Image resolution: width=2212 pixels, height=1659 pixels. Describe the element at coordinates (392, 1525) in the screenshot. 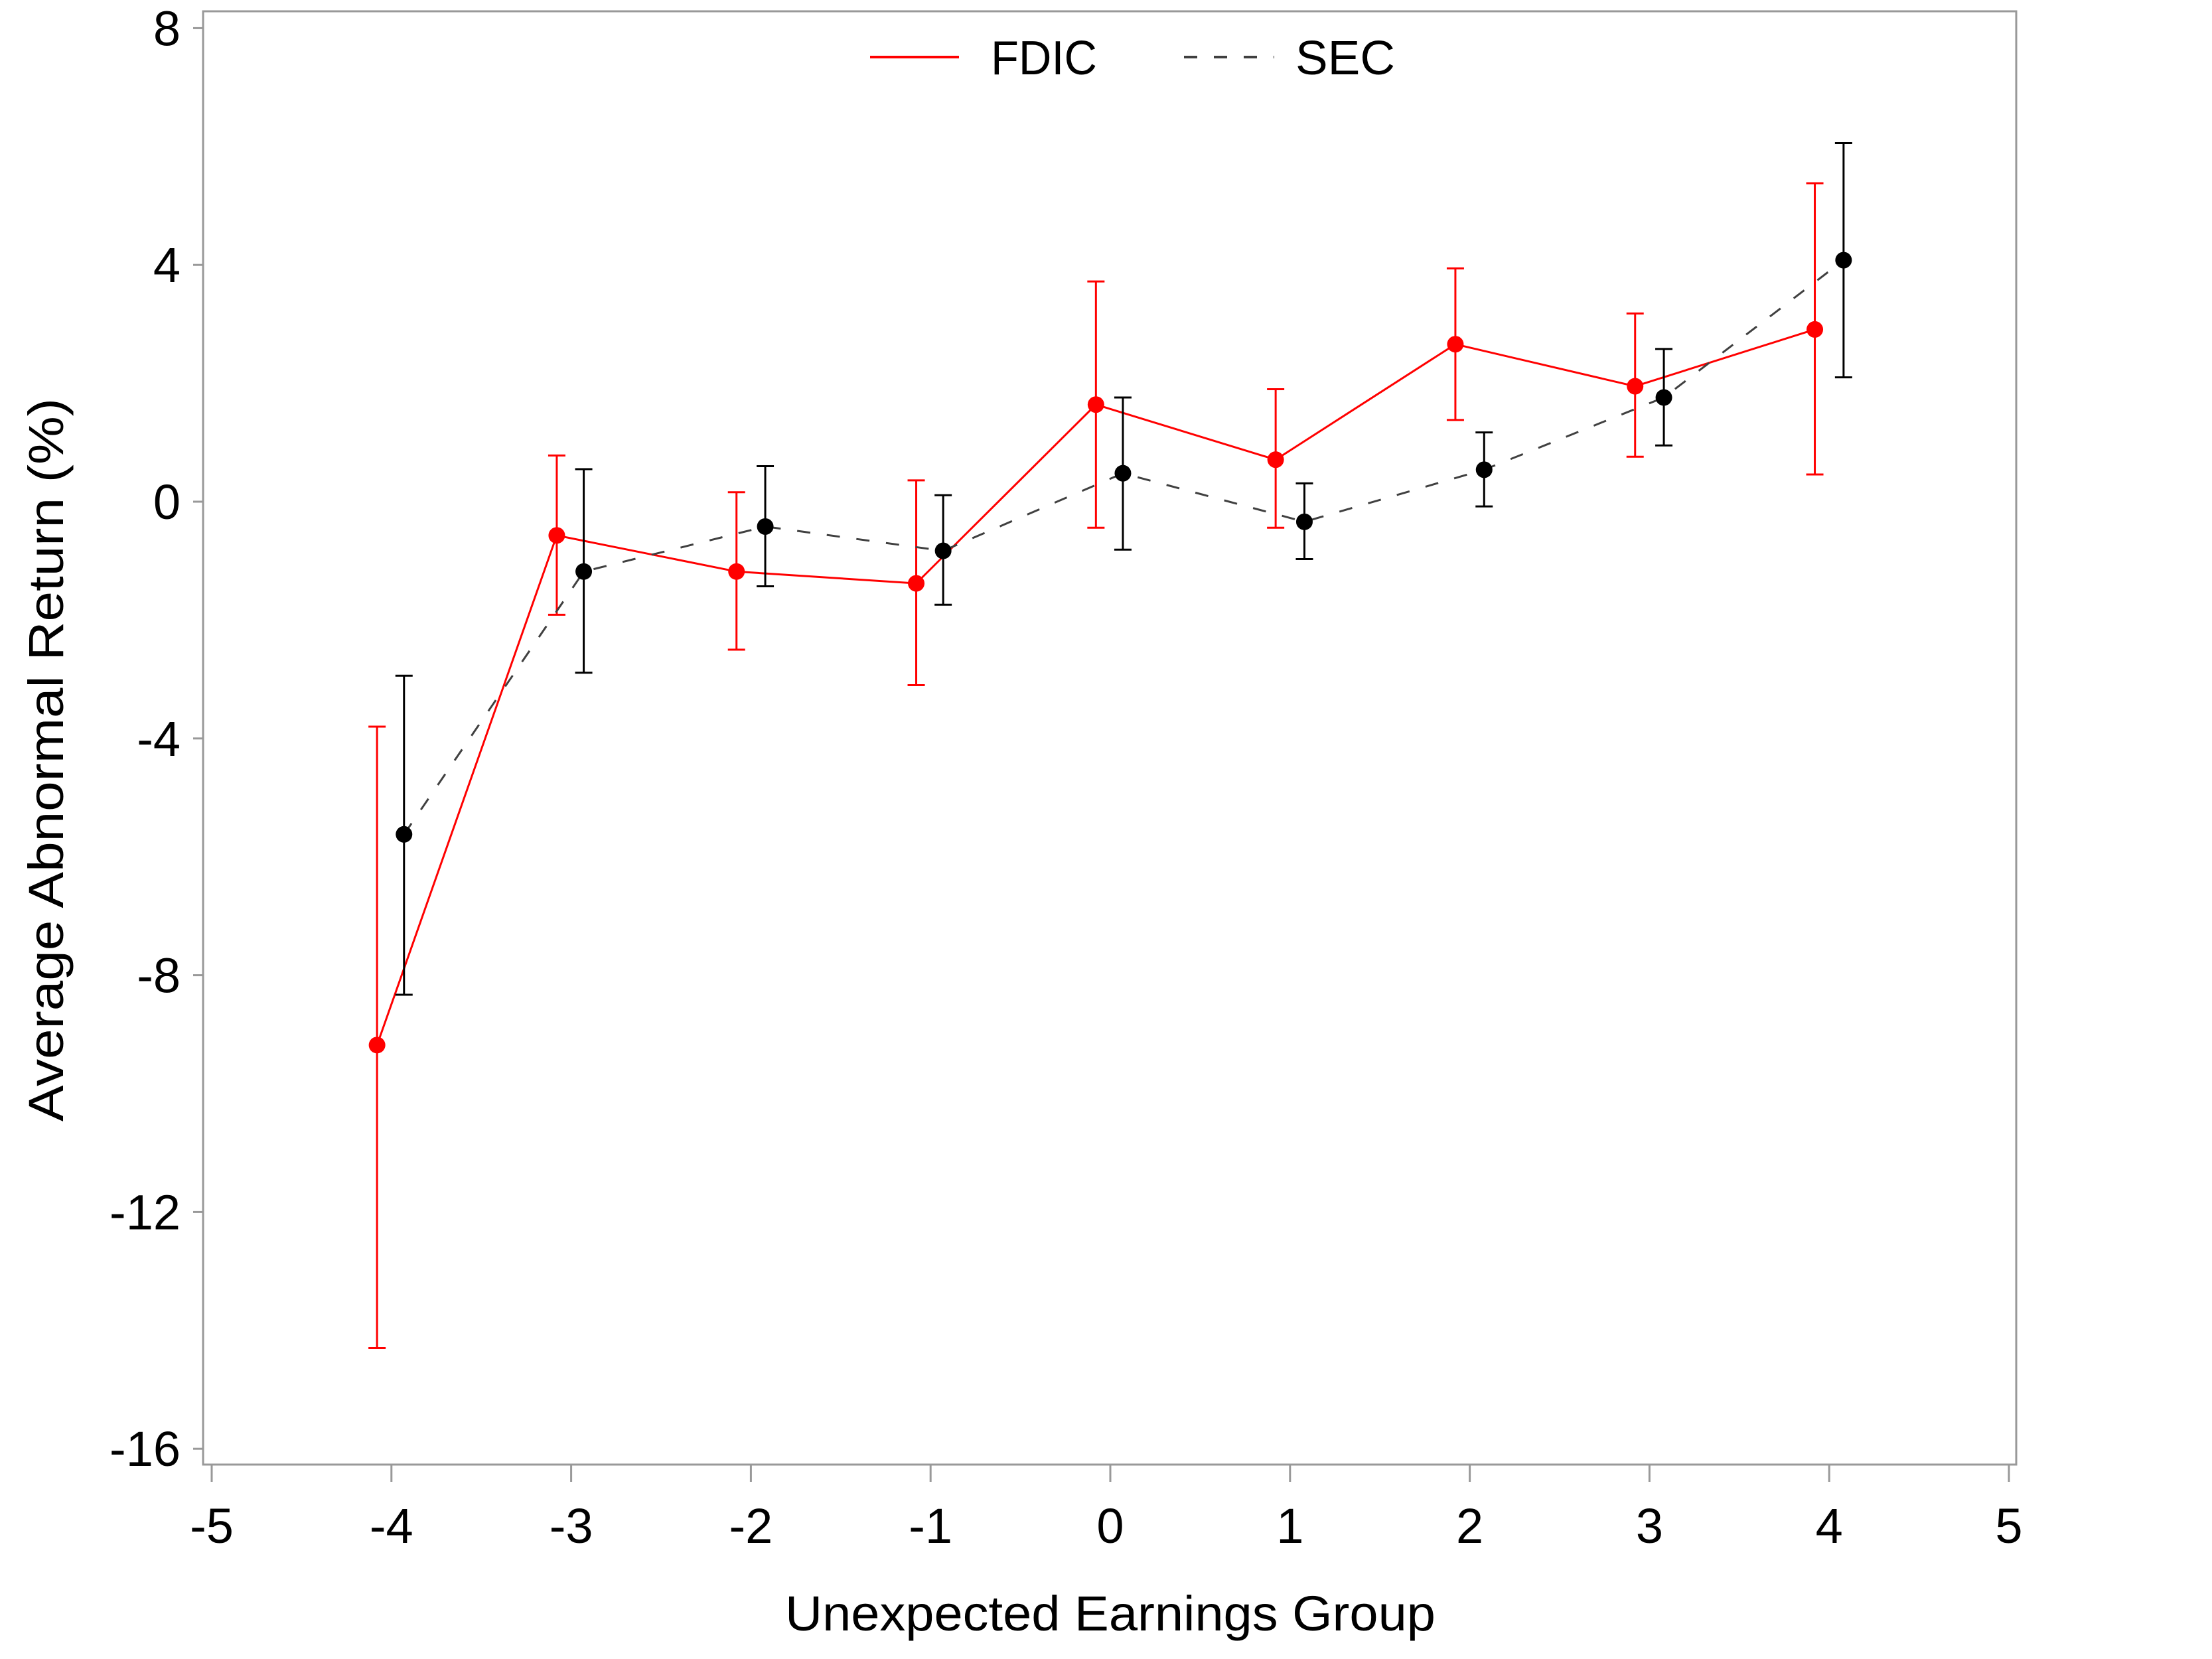

I see `x-tick-label: -4` at that location.